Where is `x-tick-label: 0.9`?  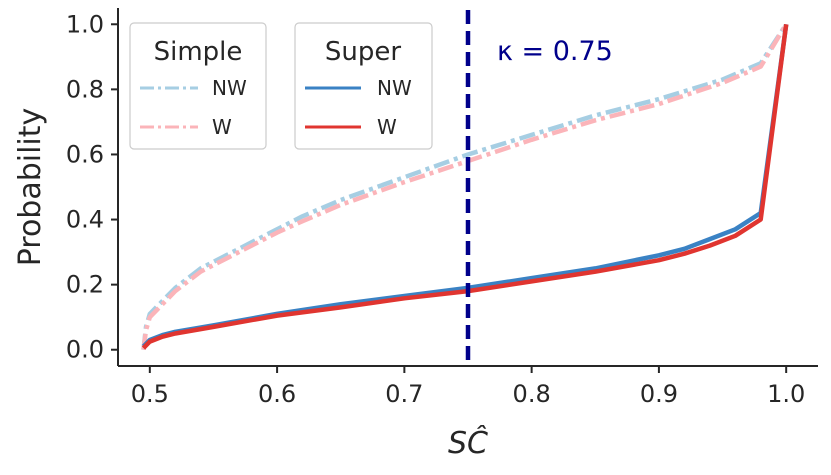 x-tick-label: 0.9 is located at coordinates (659, 394).